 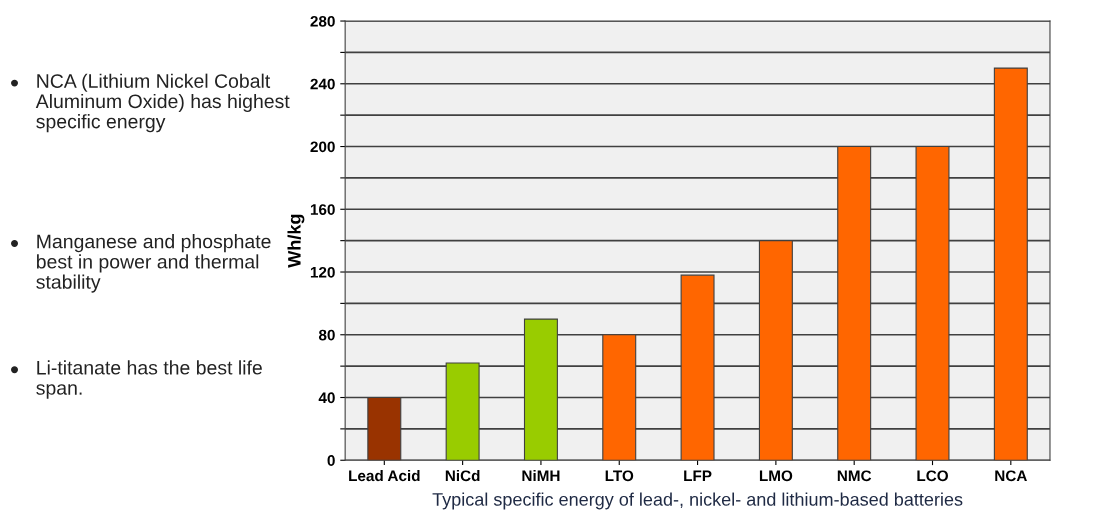 I want to click on y-tick-label: 80, so click(x=326, y=335).